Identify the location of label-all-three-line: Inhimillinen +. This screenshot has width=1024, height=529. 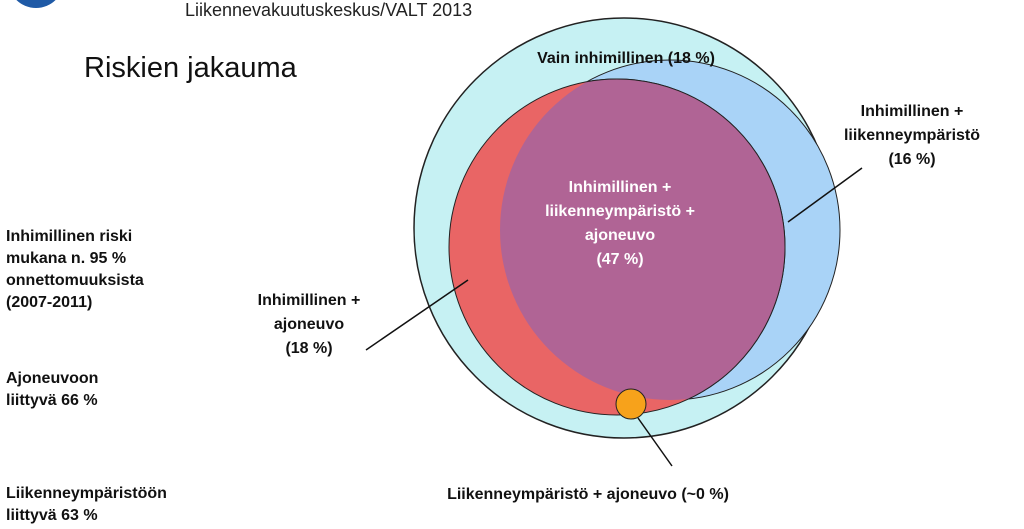
(620, 187).